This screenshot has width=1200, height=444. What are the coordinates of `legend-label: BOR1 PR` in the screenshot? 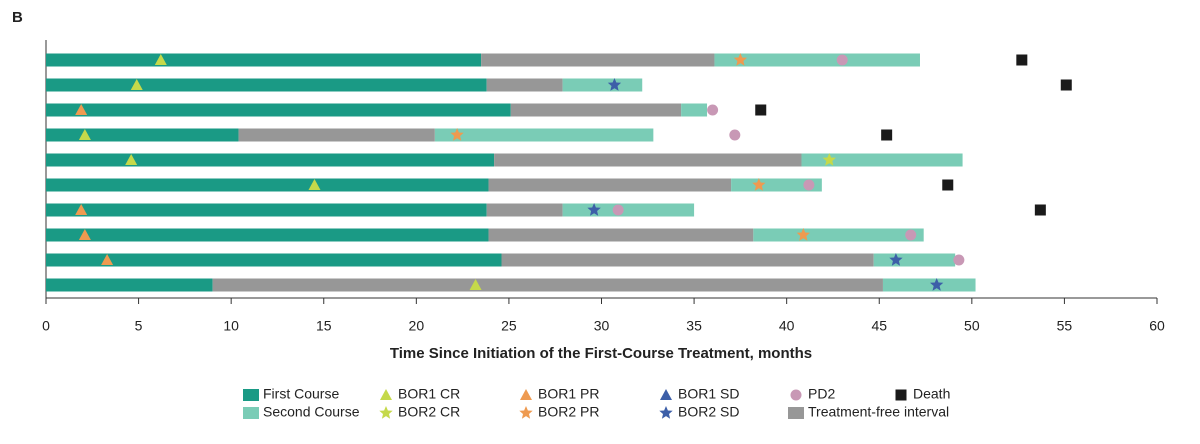 It's located at (568, 394).